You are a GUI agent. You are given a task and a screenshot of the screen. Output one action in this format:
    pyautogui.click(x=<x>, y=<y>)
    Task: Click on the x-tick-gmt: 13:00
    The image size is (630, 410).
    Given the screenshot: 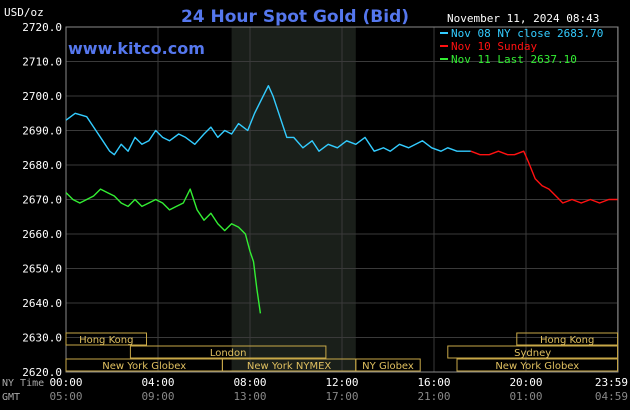 What is the action you would take?
    pyautogui.click(x=249, y=396)
    